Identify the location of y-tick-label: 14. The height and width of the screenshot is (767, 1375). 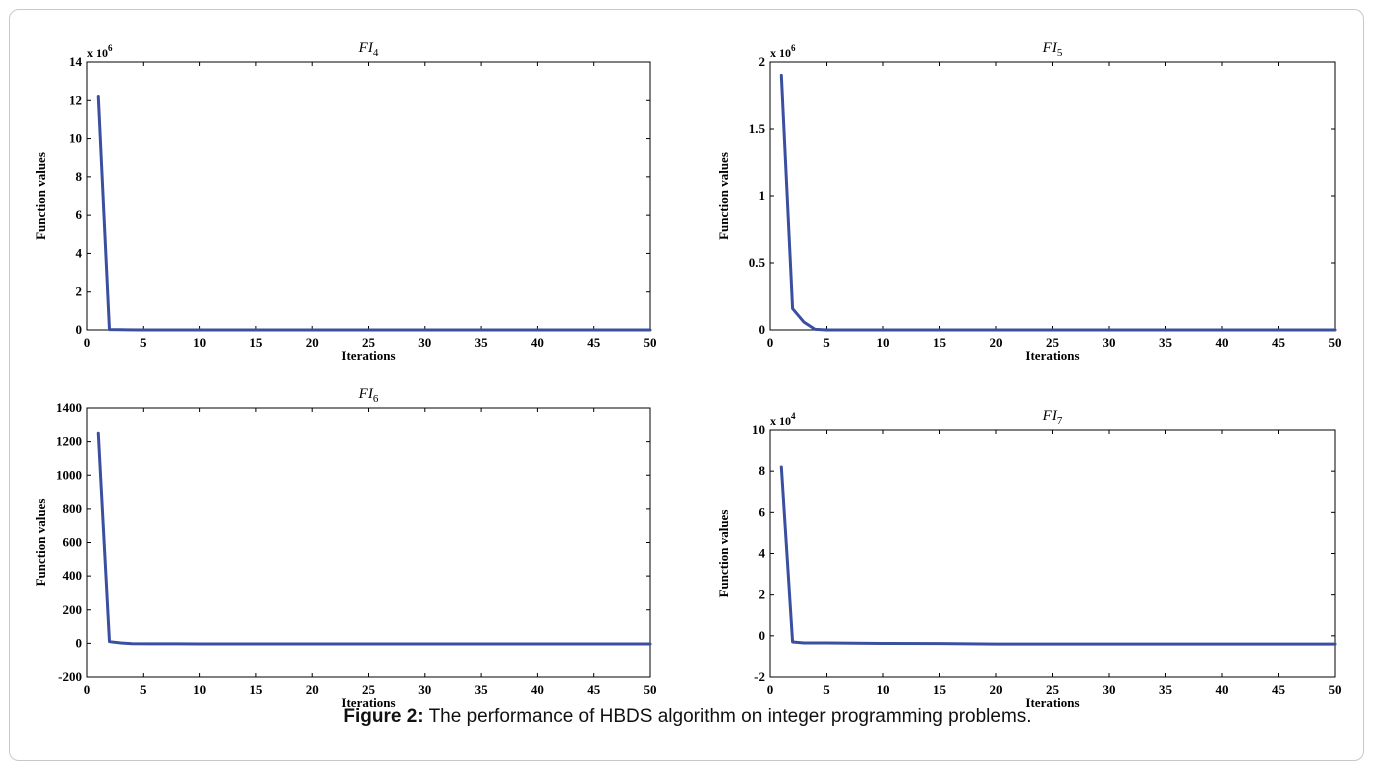
(76, 61).